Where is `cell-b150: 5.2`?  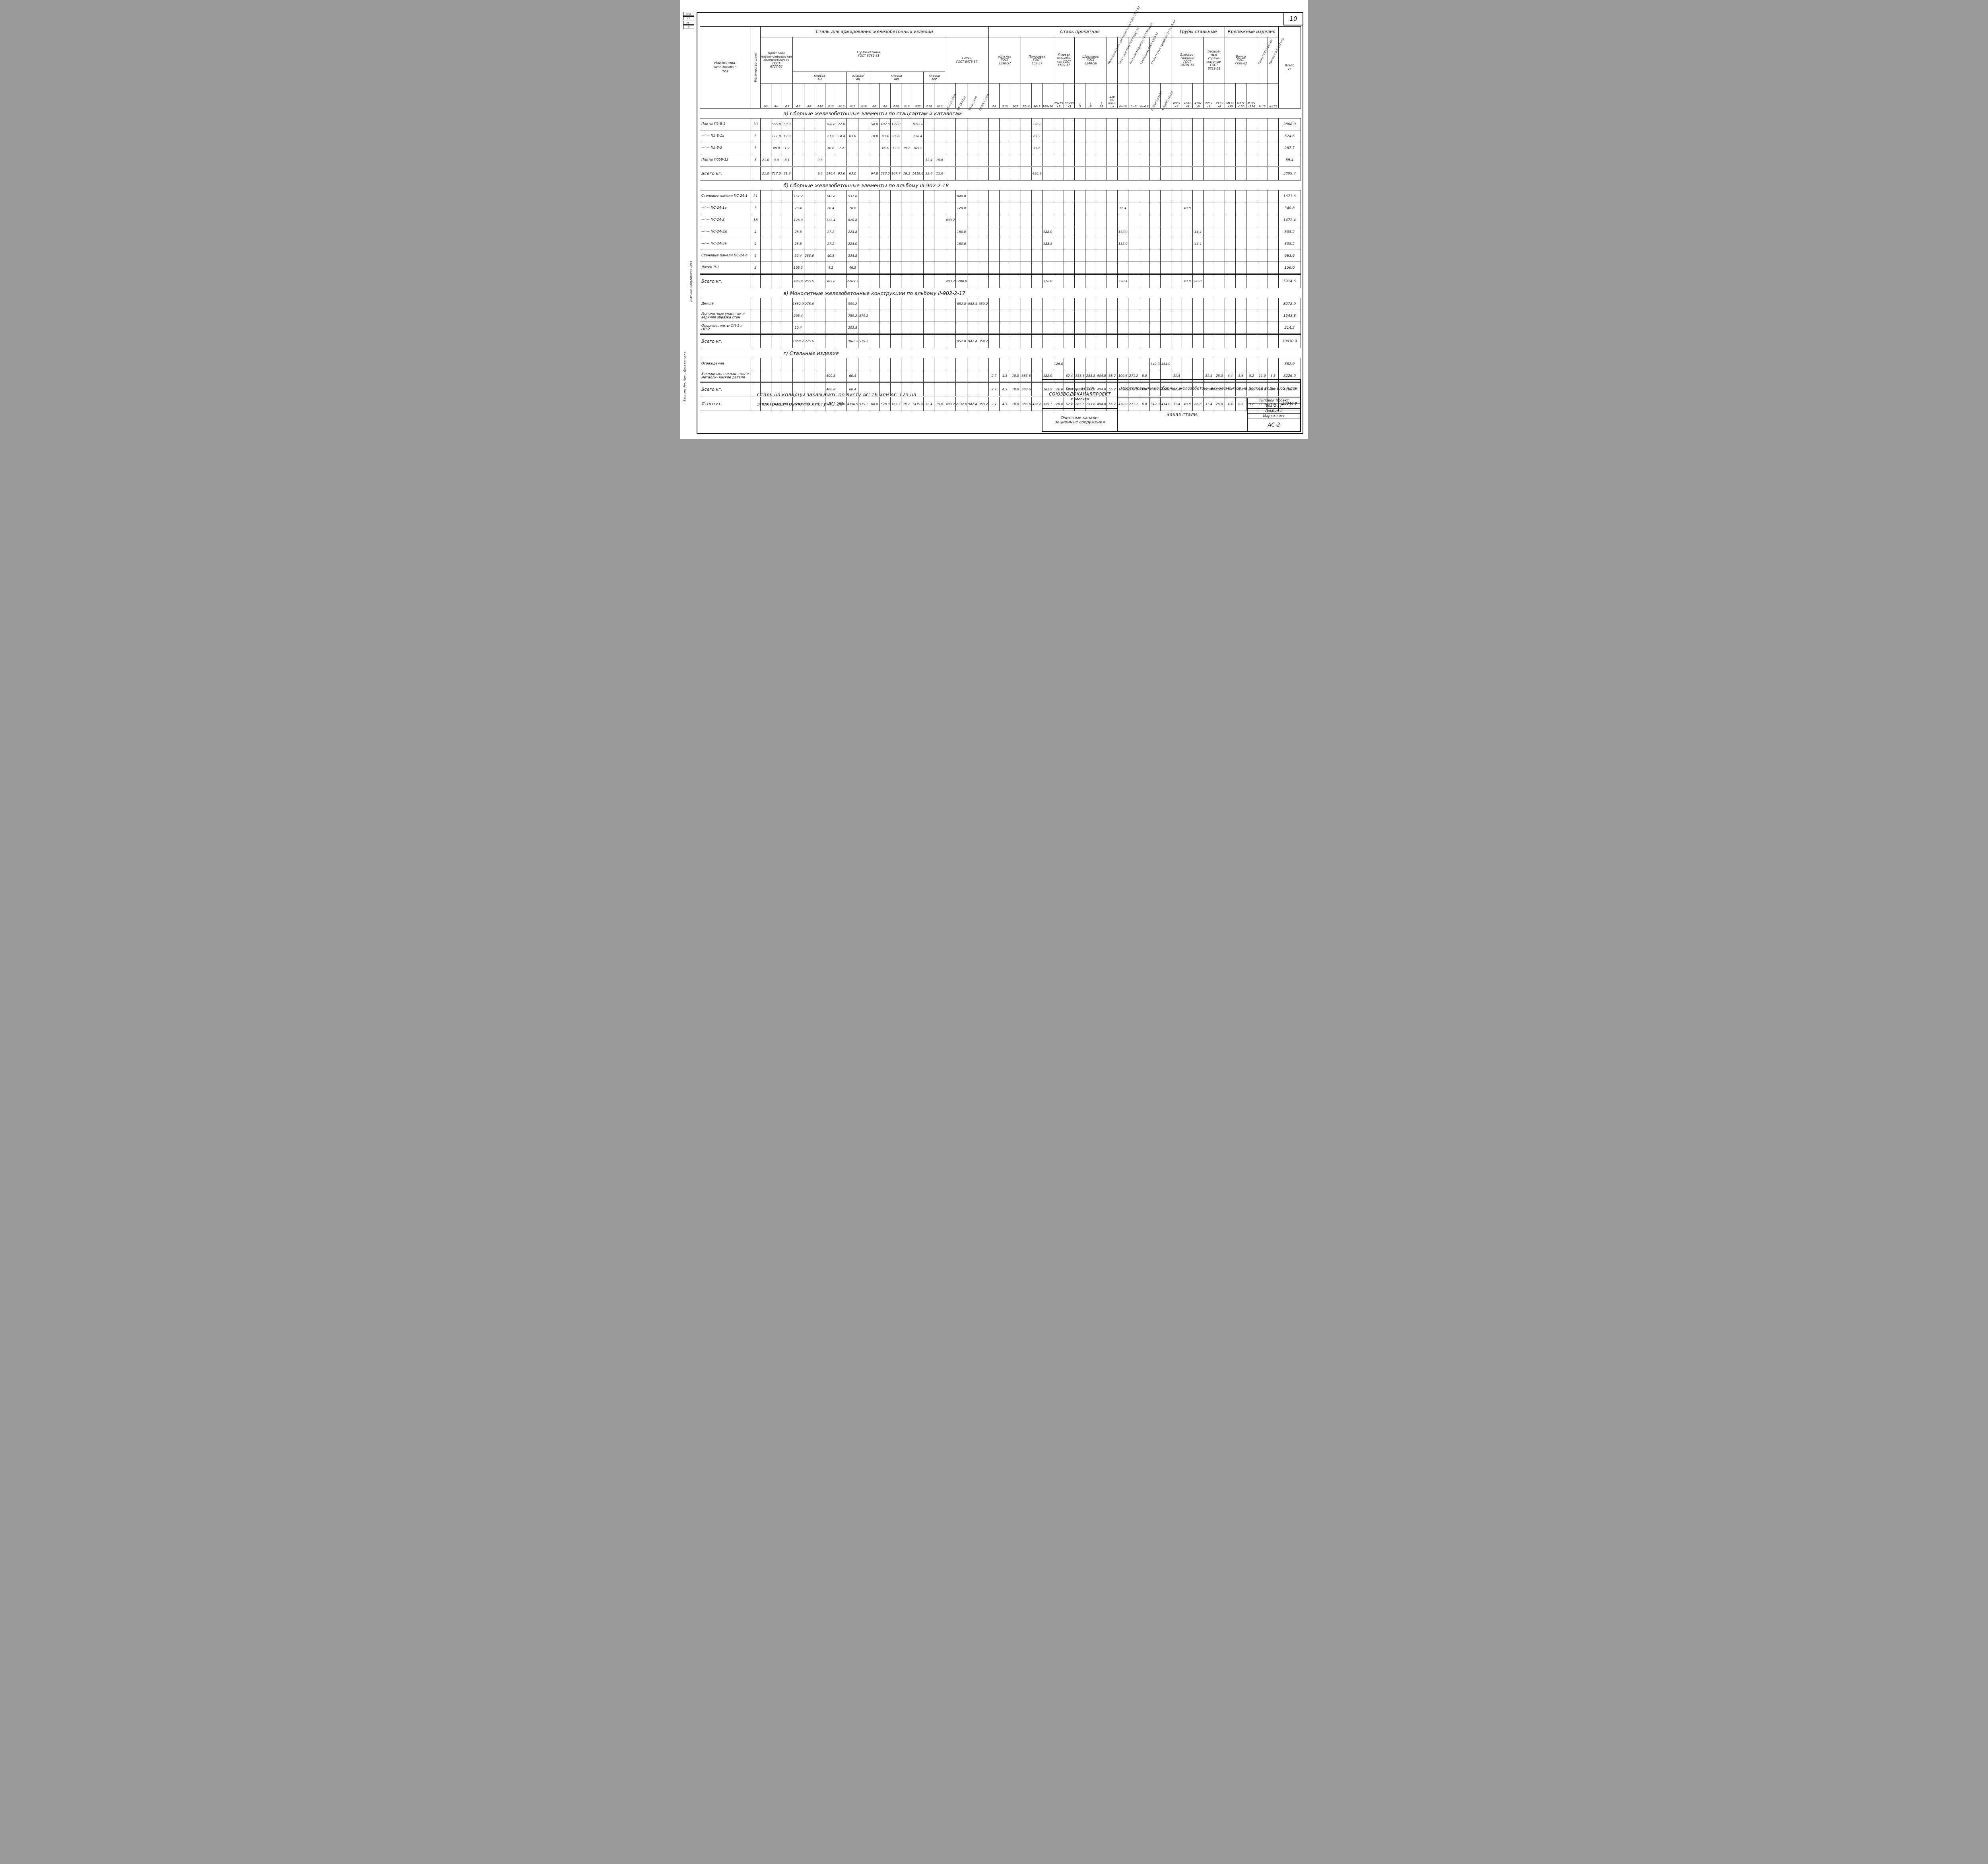 cell-b150: 5.2 is located at coordinates (1251, 376).